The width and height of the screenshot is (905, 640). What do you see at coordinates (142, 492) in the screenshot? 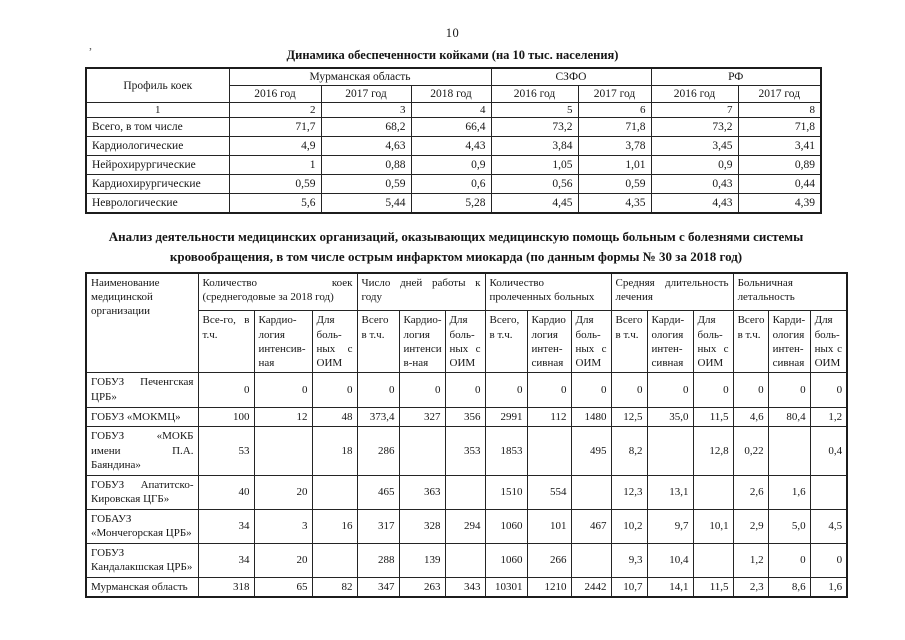
I see `organization-name: ГОБУЗ Апатитско-Кировская ЦГБ»` at bounding box center [142, 492].